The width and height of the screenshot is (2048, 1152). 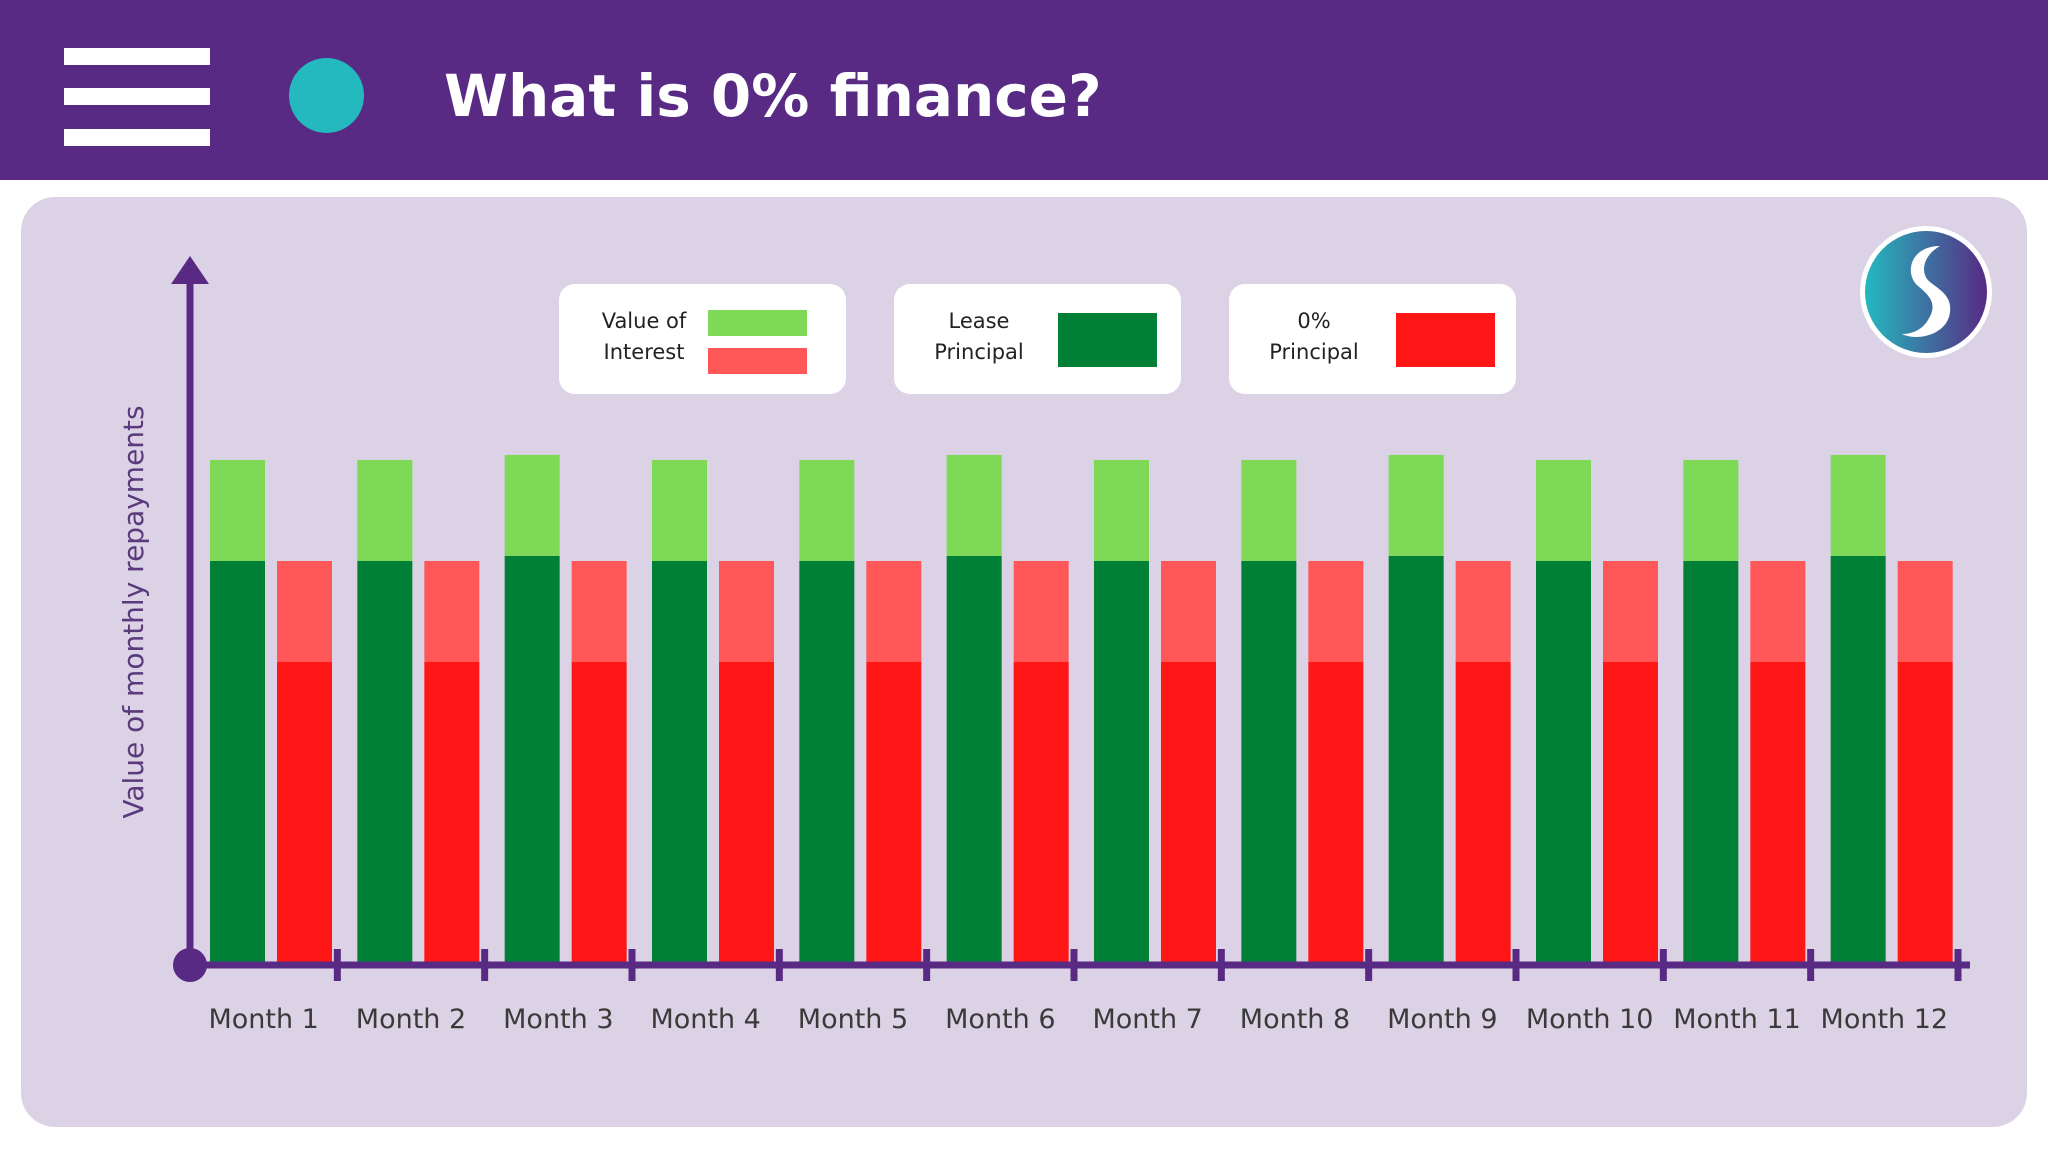 What do you see at coordinates (1314, 336) in the screenshot?
I see `legend-label-zero-principal: 0% Principal` at bounding box center [1314, 336].